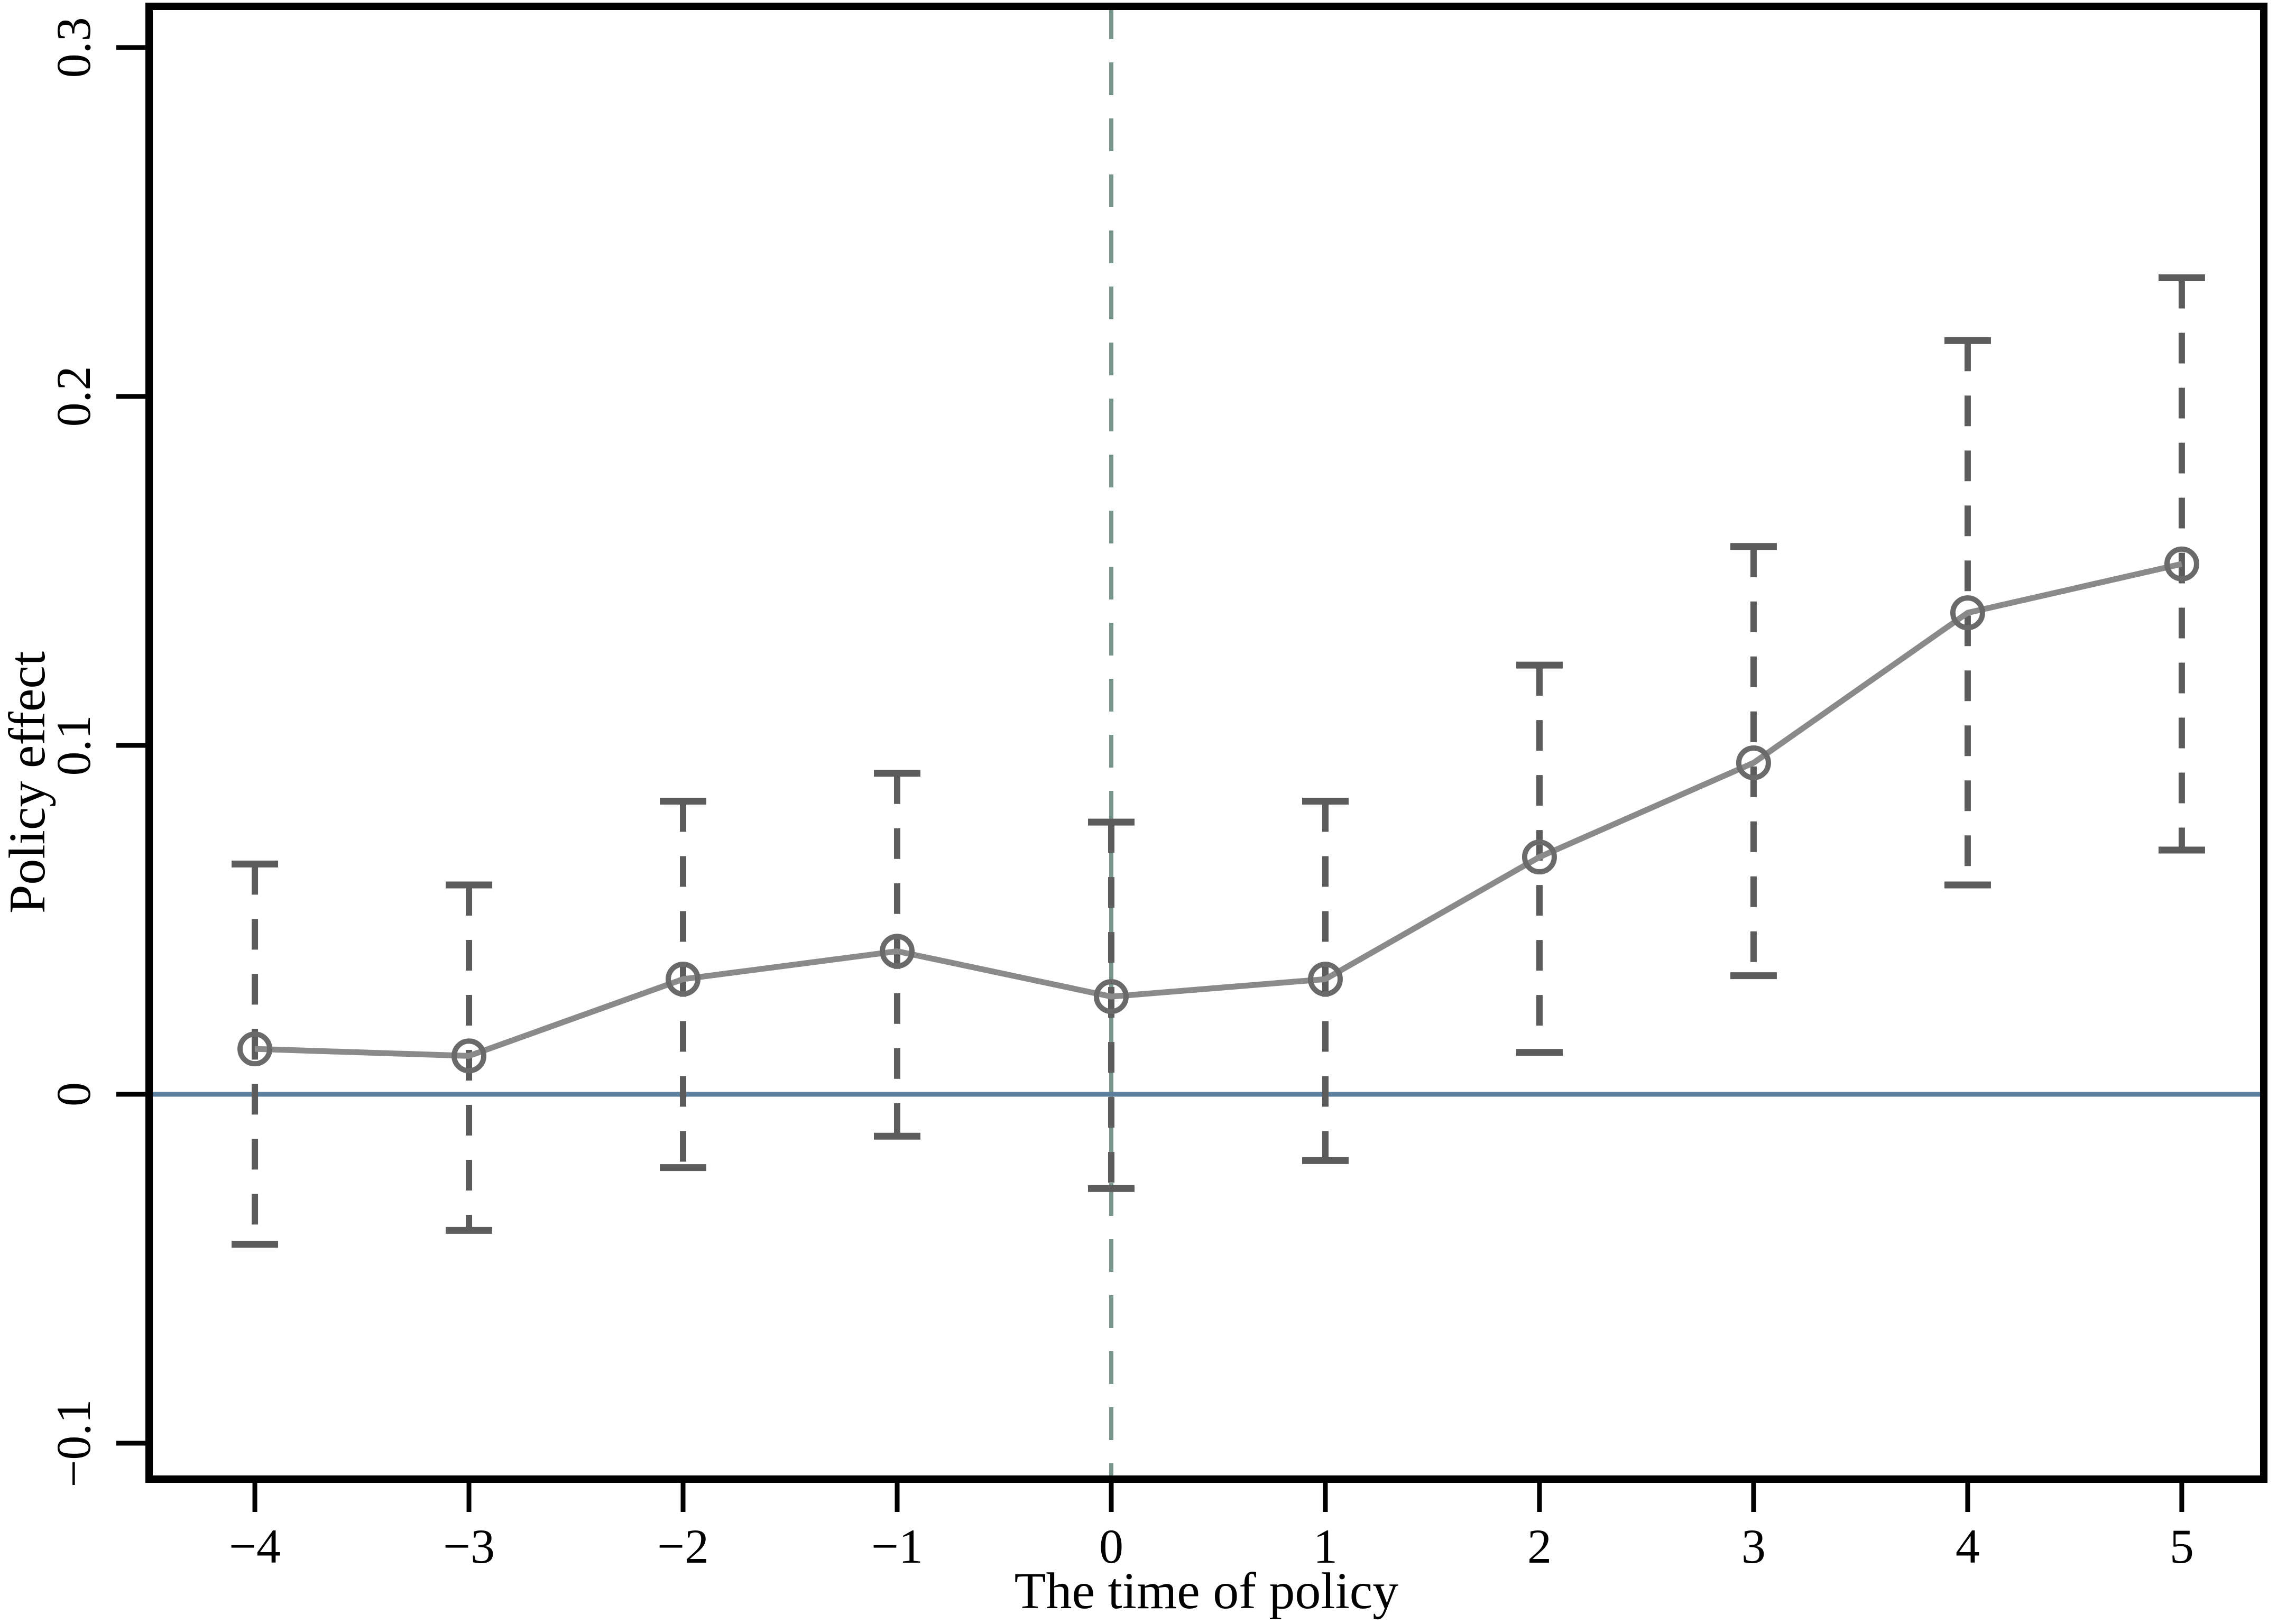 The width and height of the screenshot is (2277, 1624). What do you see at coordinates (1111, 1546) in the screenshot?
I see `x-tick-label: 0` at bounding box center [1111, 1546].